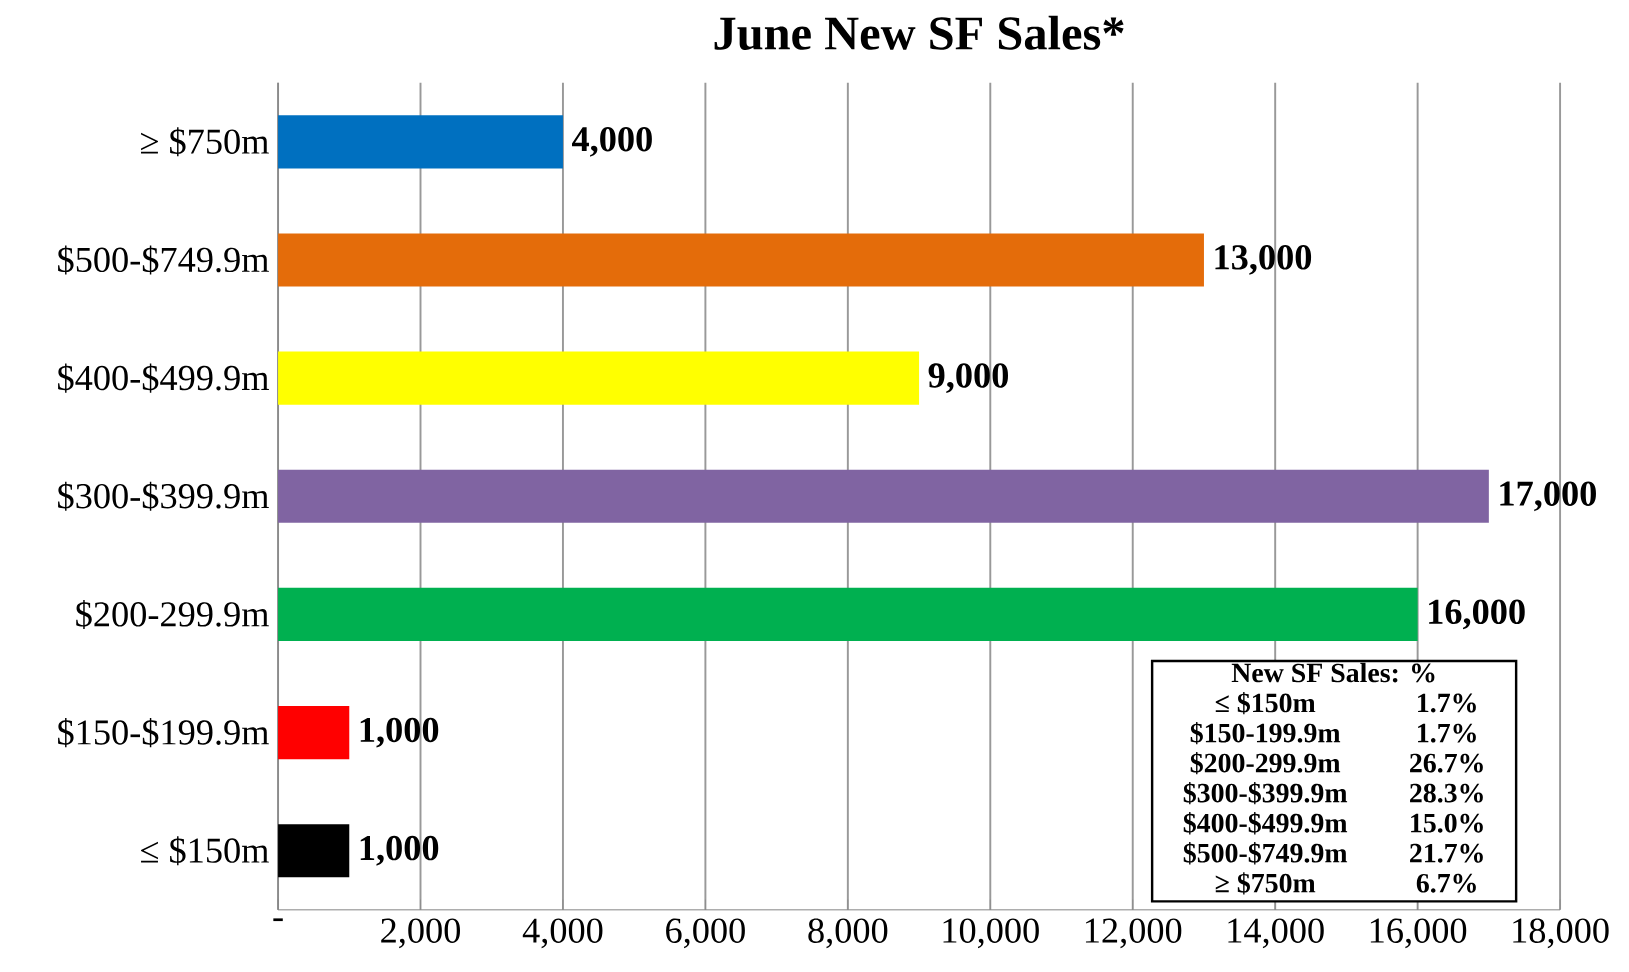  I want to click on chart-title: June New SF Sales*, so click(919, 33).